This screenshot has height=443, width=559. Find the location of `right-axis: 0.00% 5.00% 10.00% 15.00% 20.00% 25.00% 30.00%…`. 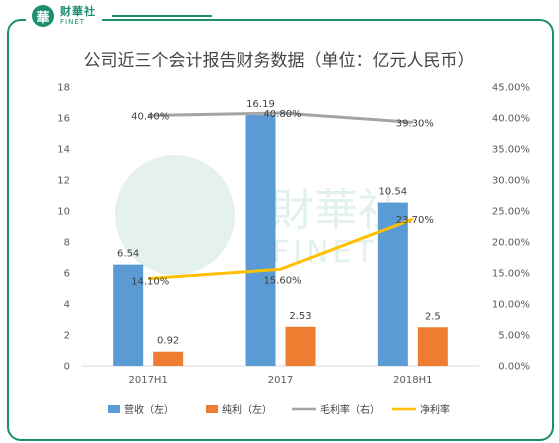

right-axis: 0.00% 5.00% 10.00% 15.00% 20.00% 25.00% 30.00%… is located at coordinates (511, 228).